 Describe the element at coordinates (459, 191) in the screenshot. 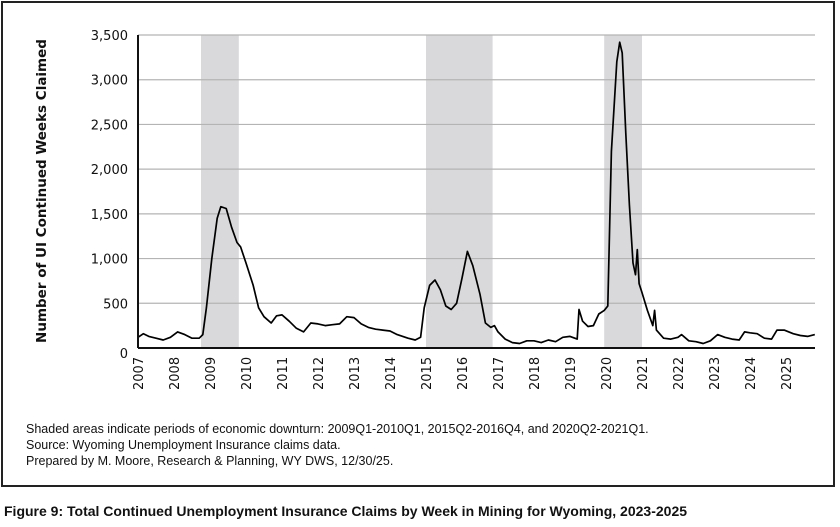

I see `shaded-period` at that location.